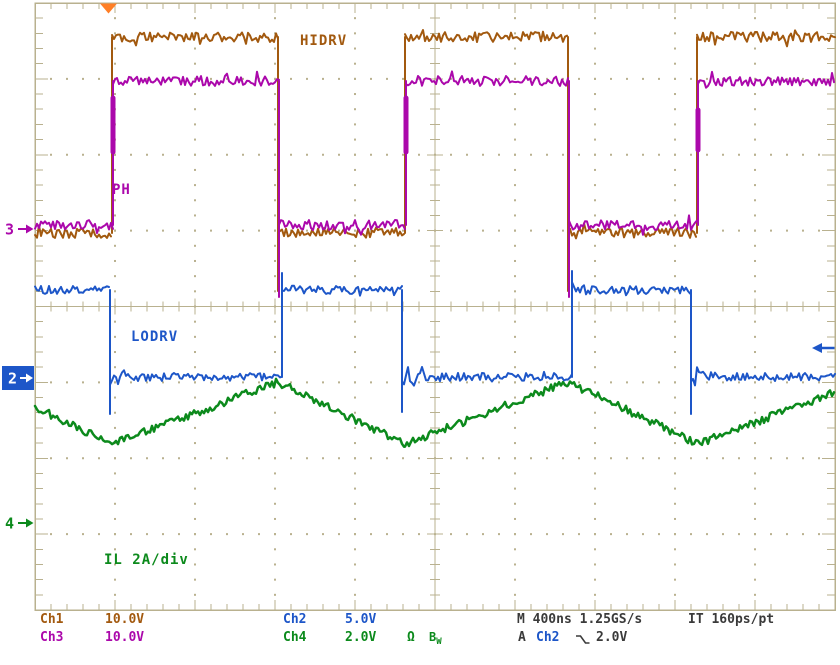 The width and height of the screenshot is (840, 665). I want to click on trace-label-ph: PH, so click(121, 190).